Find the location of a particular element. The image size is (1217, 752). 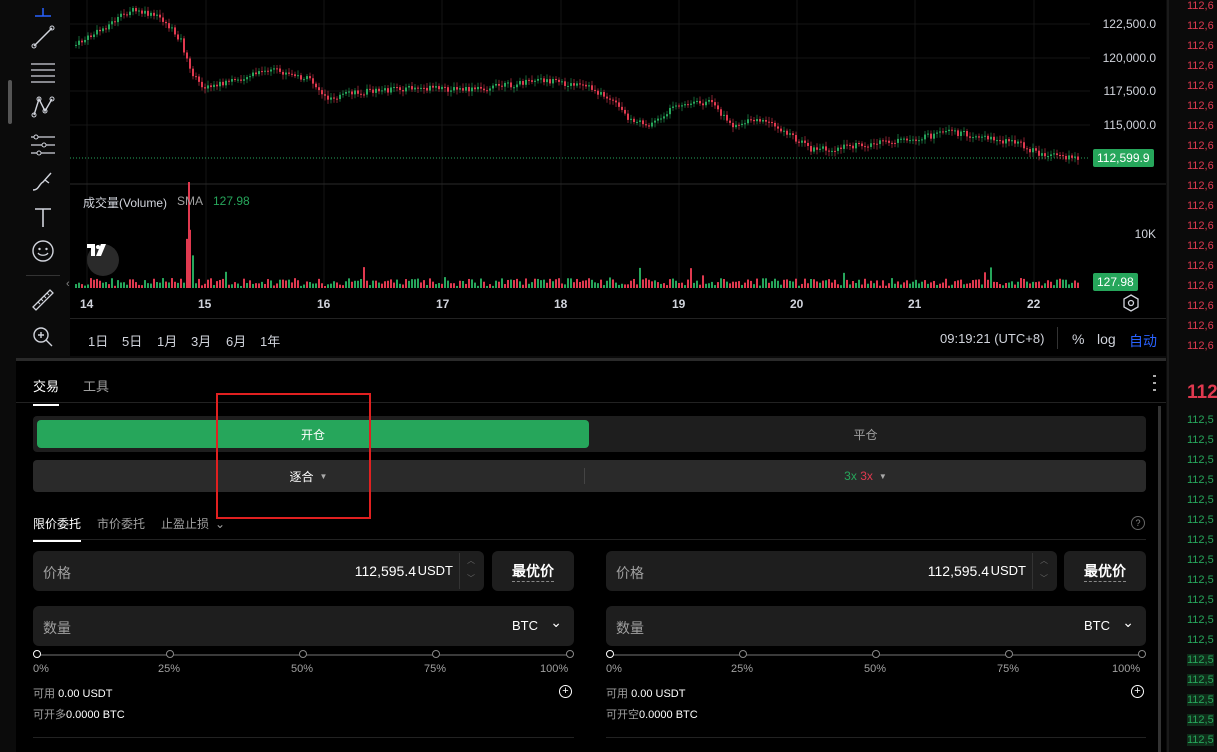

prediction-icon is located at coordinates (43, 145).